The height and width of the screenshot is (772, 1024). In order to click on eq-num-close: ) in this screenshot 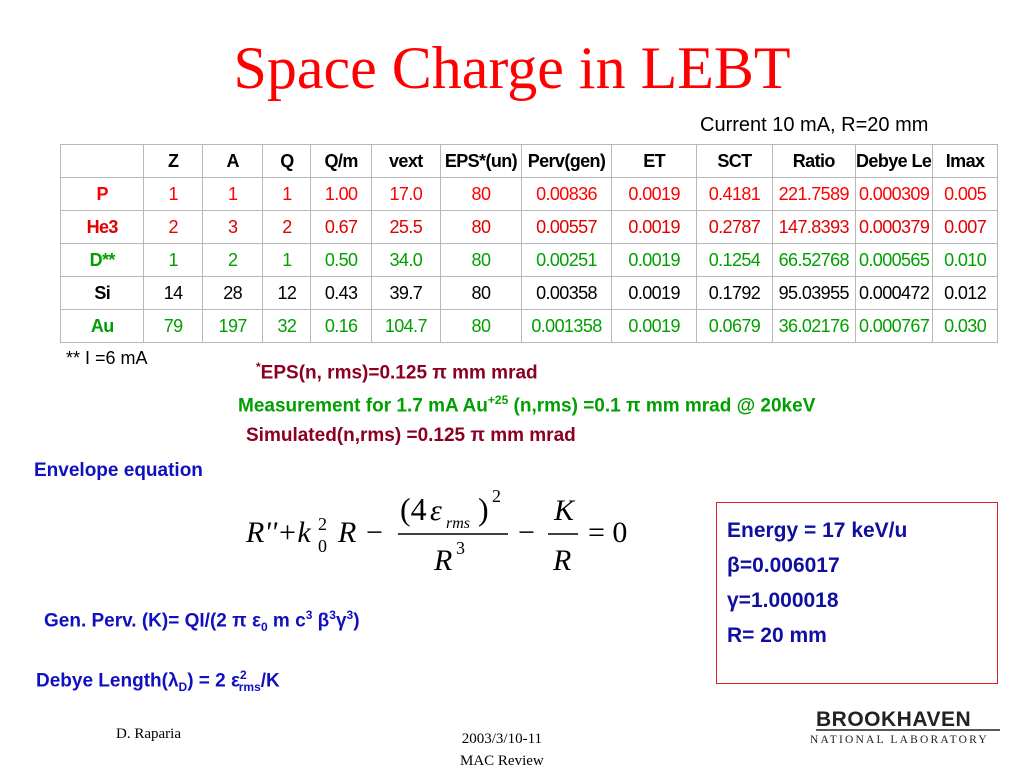, I will do `click(483, 509)`.